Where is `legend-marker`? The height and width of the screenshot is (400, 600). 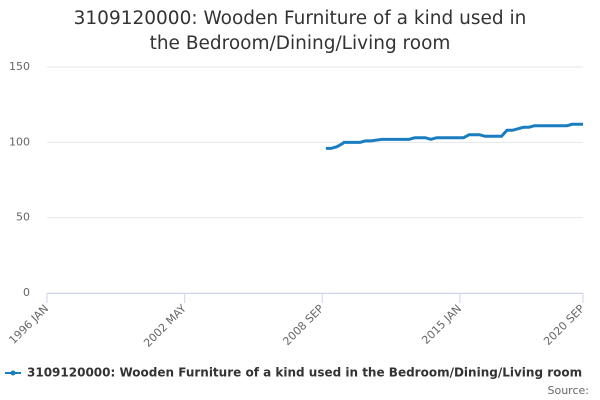
legend-marker is located at coordinates (13, 373).